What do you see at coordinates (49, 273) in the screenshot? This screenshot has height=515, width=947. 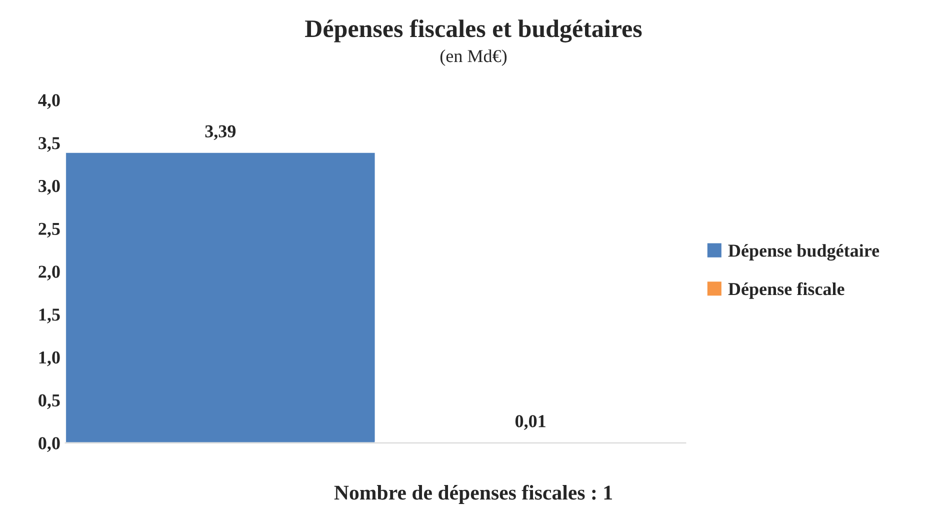 I see `y-tick-label: 2,0` at bounding box center [49, 273].